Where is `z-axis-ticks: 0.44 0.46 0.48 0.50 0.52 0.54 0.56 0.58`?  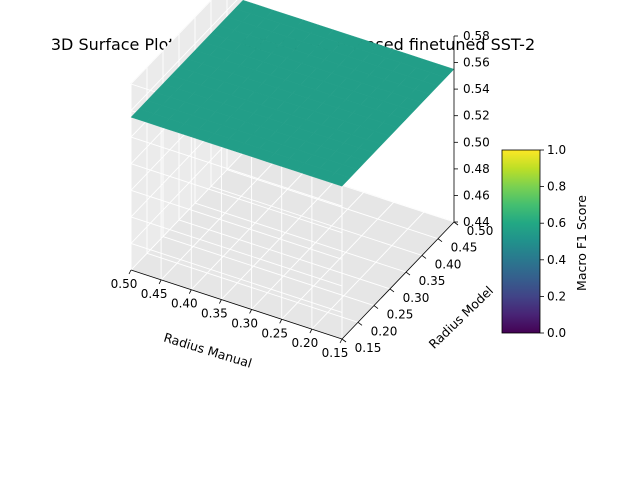 z-axis-ticks: 0.44 0.46 0.48 0.50 0.52 0.54 0.56 0.58 is located at coordinates (472, 129).